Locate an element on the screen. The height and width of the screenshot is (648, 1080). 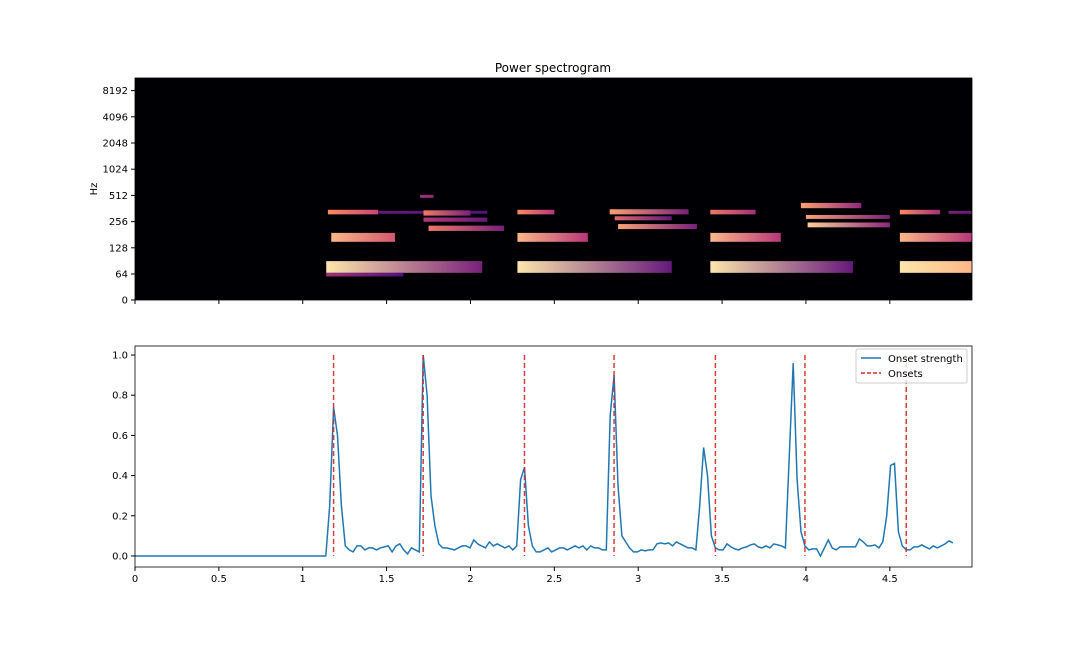
x-tick-label: 1 is located at coordinates (303, 579).